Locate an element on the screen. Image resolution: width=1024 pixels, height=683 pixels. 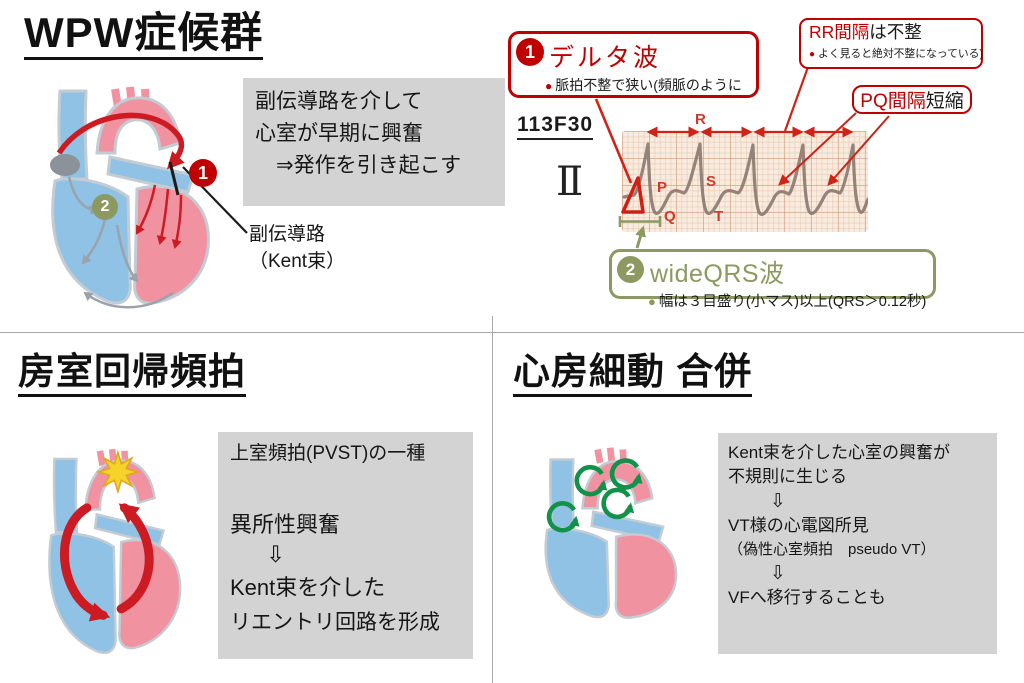
note-line: リエントリ回路を形成 is located at coordinates (335, 622).